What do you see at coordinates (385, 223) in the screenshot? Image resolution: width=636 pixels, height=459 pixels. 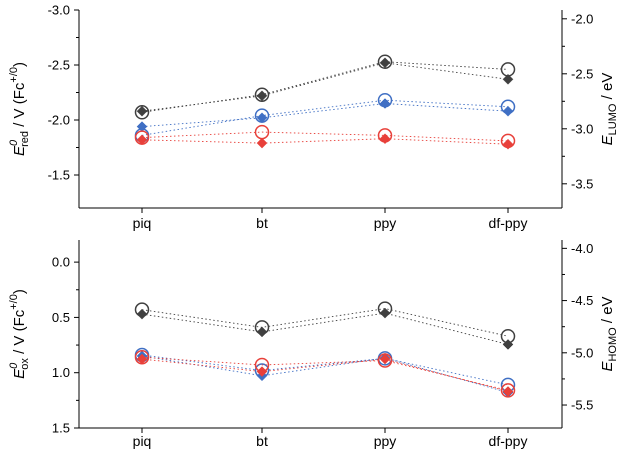 I see `p1-category-label: ppy` at bounding box center [385, 223].